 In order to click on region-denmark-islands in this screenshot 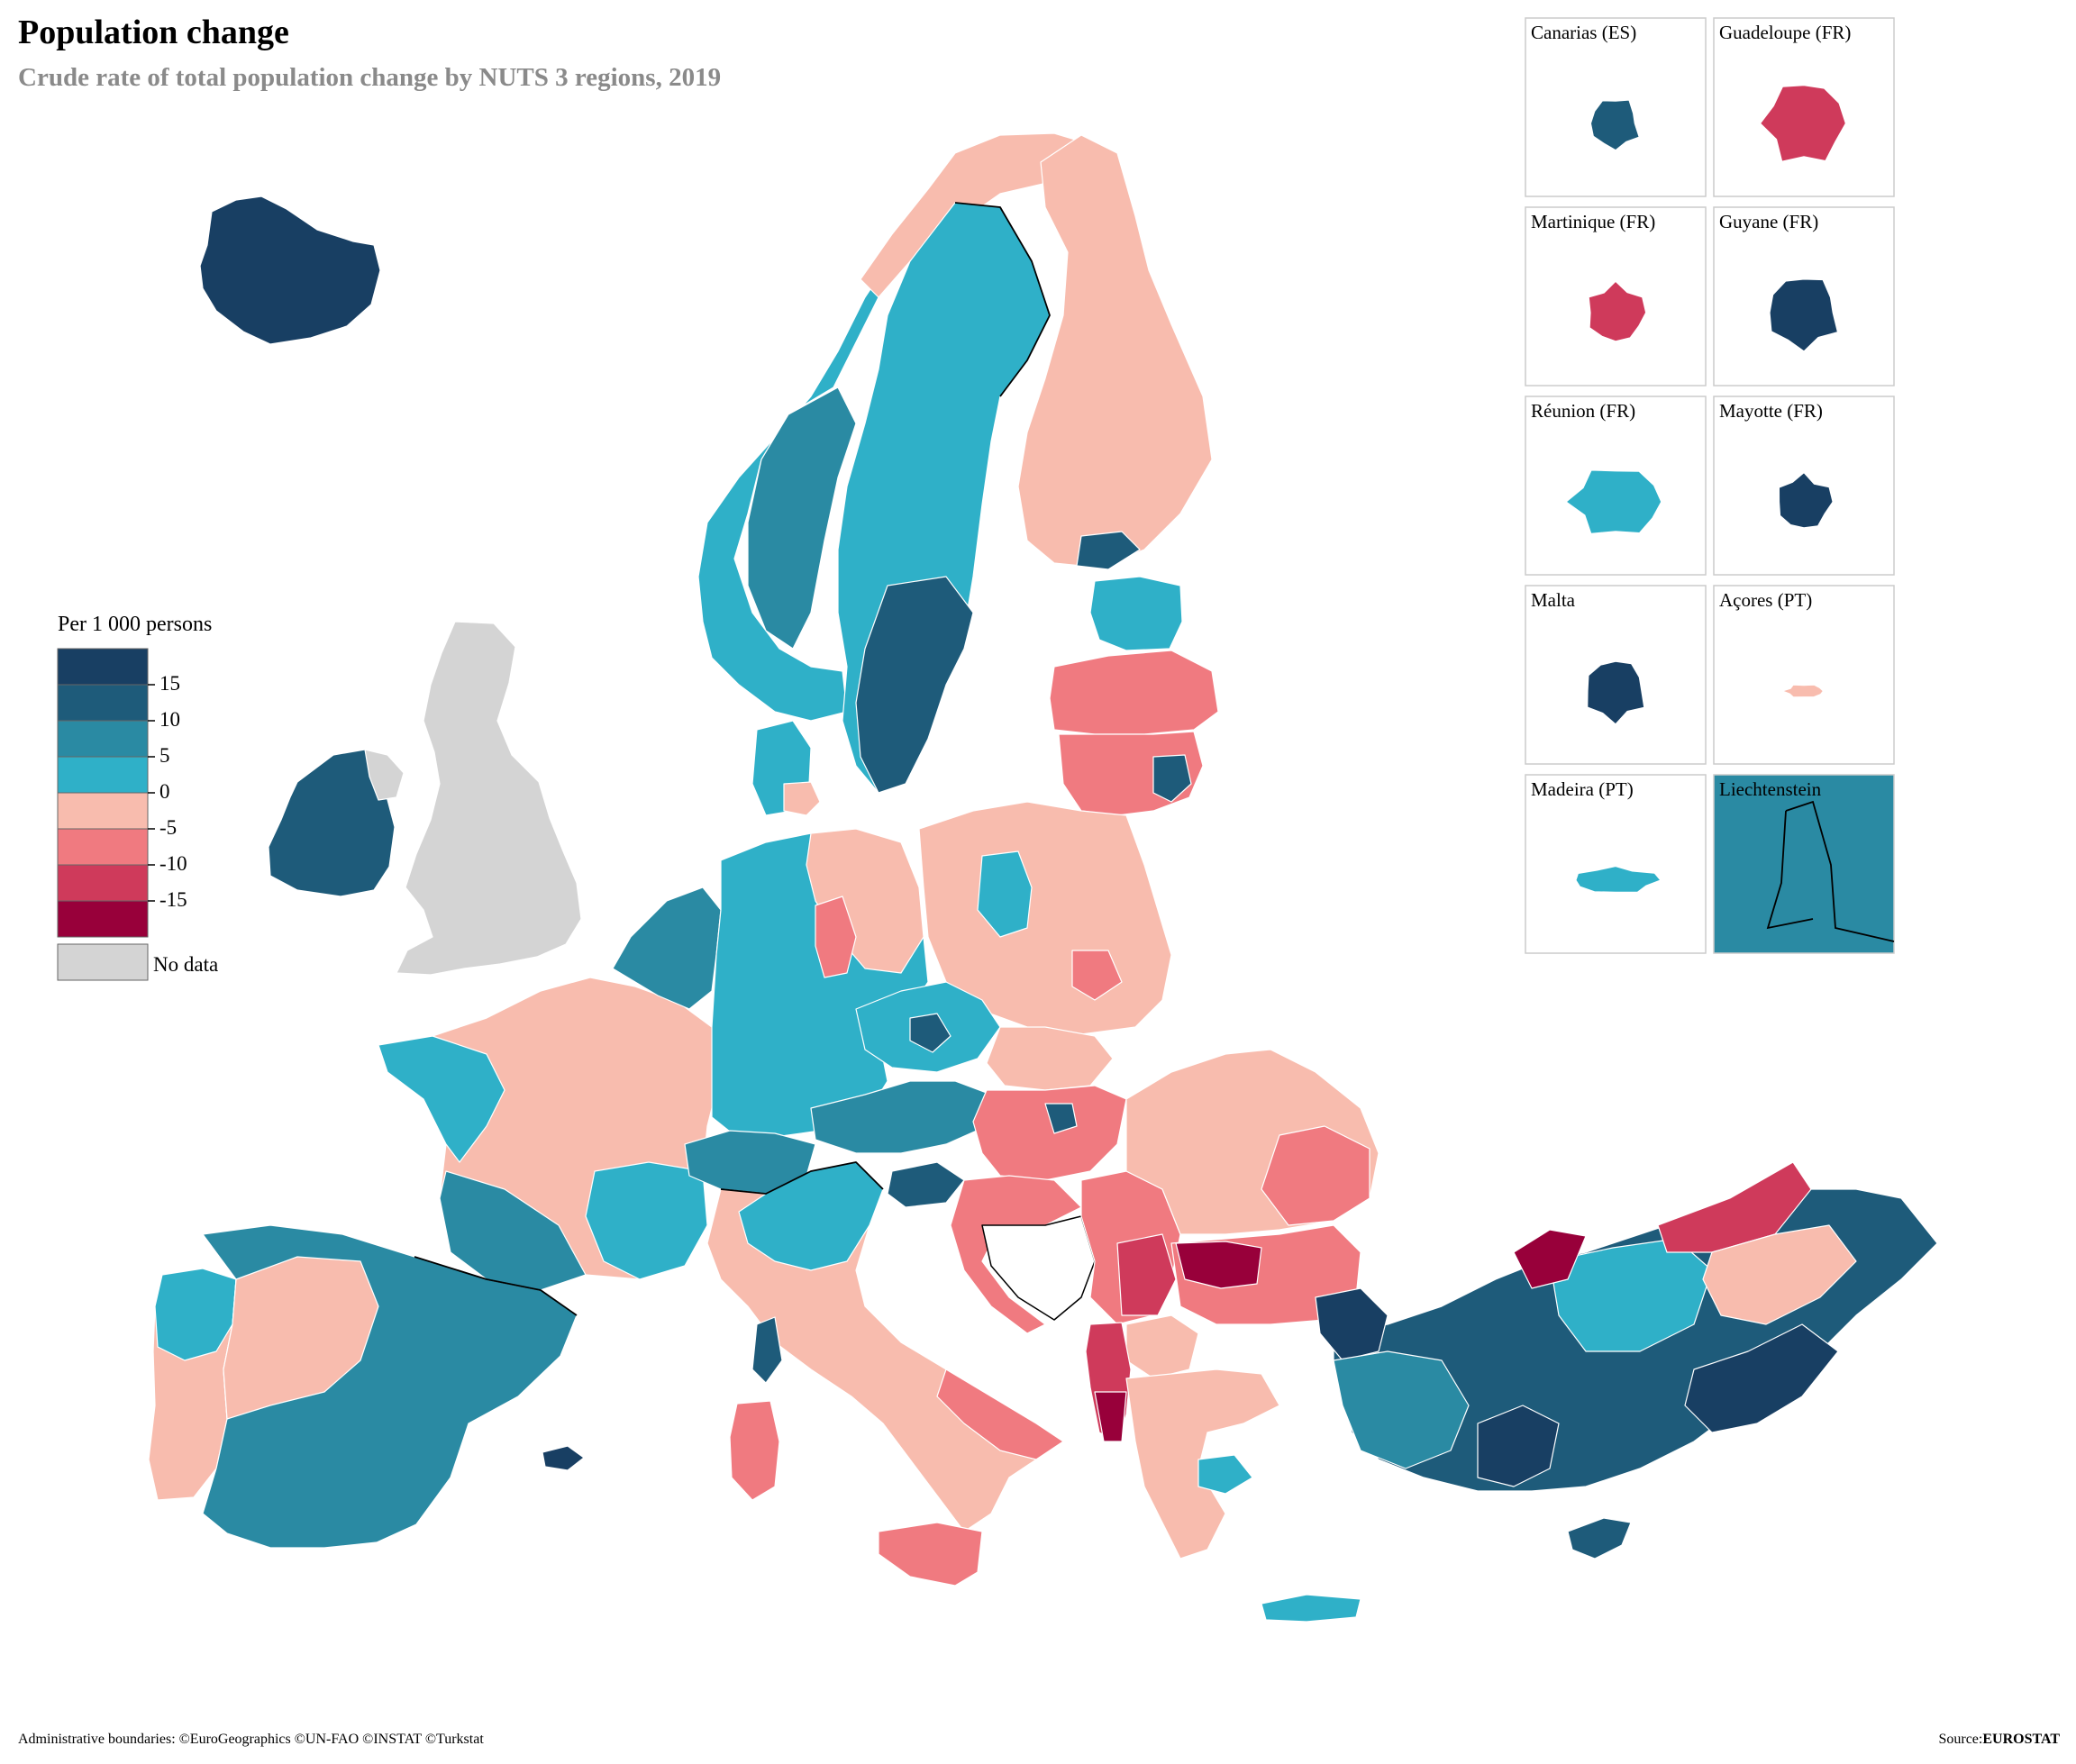, I will do `click(802, 799)`.